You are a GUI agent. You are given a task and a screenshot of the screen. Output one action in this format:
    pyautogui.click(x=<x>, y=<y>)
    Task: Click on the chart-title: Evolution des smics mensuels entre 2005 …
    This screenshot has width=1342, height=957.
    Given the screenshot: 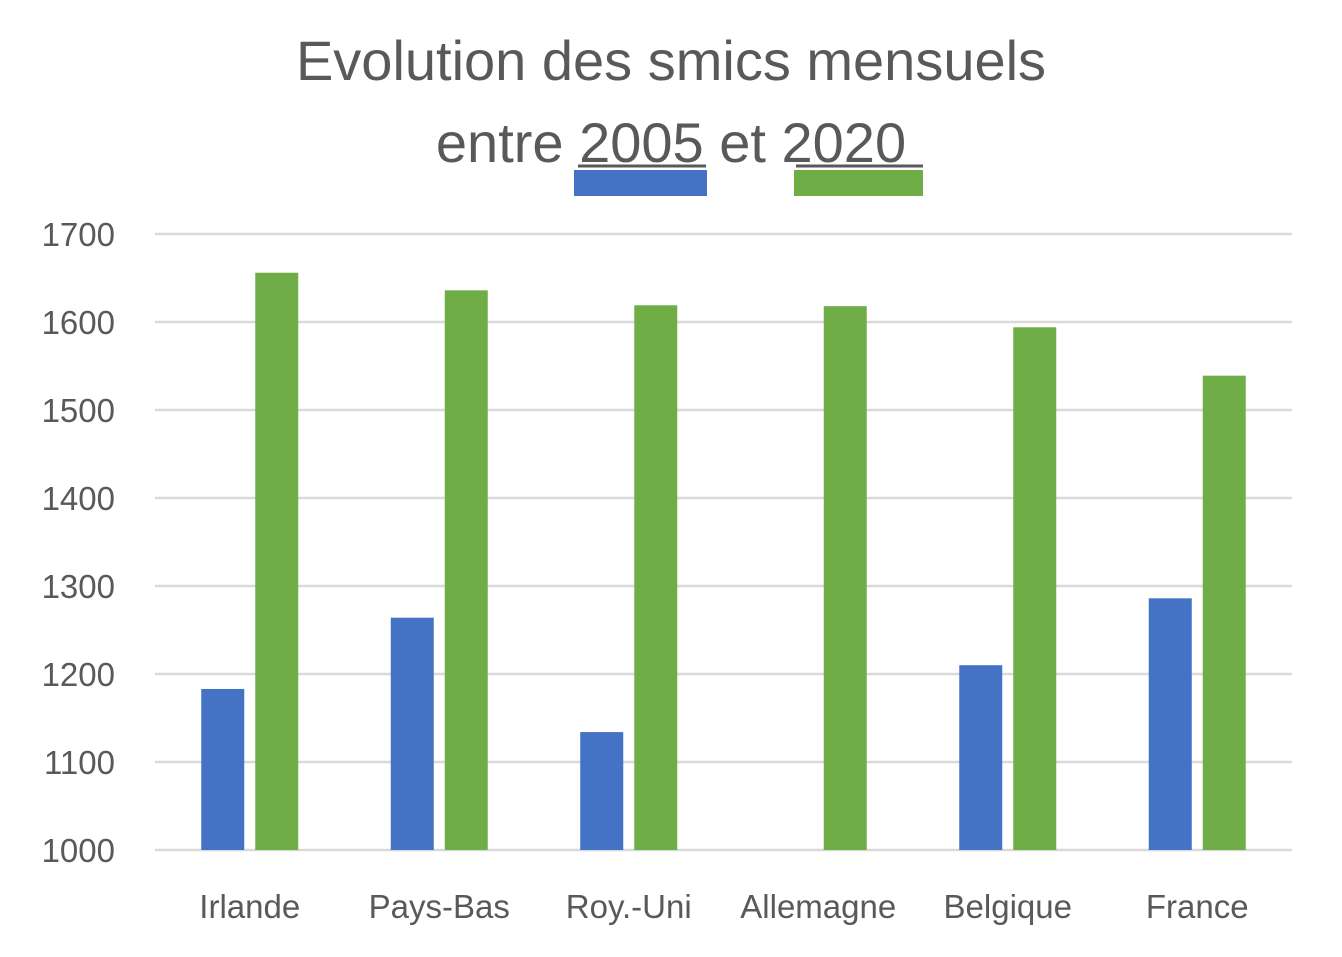 What is the action you would take?
    pyautogui.click(x=671, y=112)
    